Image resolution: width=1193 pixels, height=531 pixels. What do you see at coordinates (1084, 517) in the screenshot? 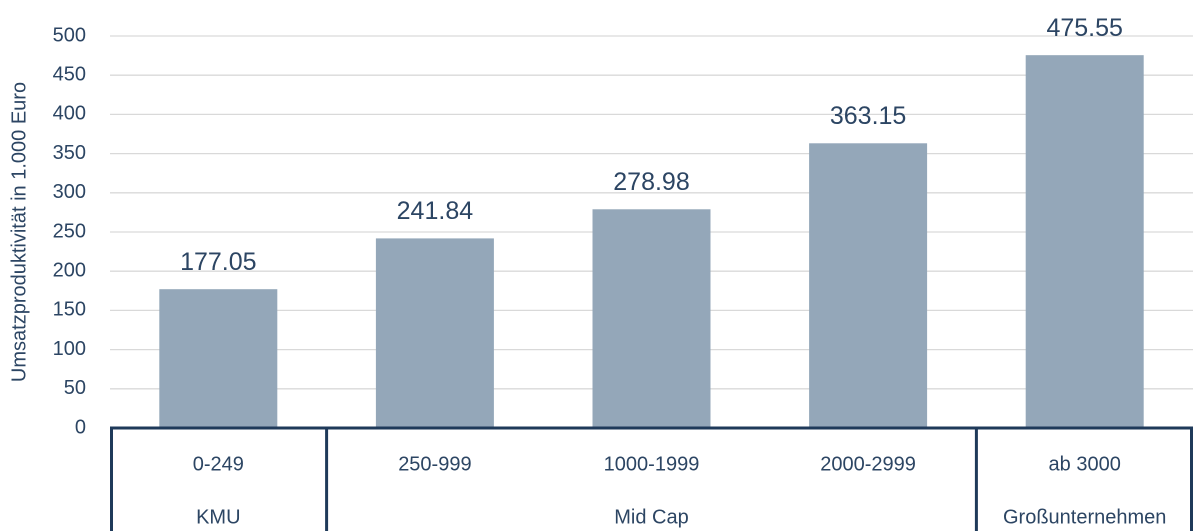
I see `group-label: Großunternehmen` at bounding box center [1084, 517].